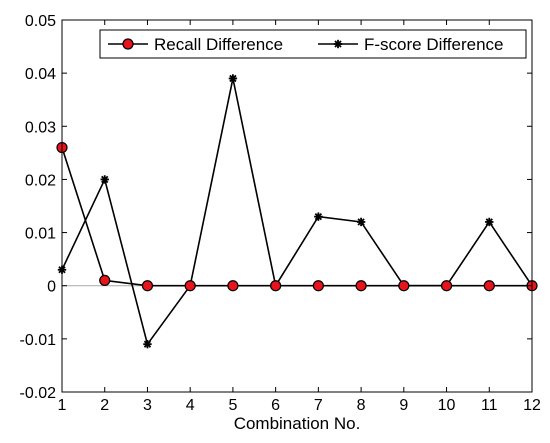 This screenshot has height=443, width=550. Describe the element at coordinates (40, 127) in the screenshot. I see `y-tick-label: 0.03` at that location.